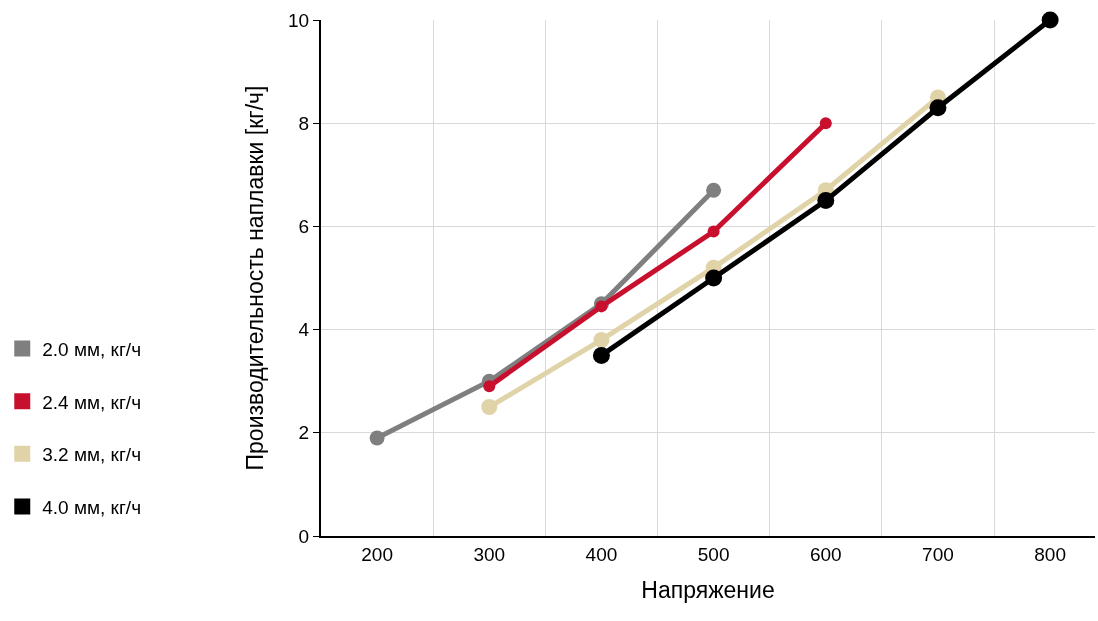 The image size is (1098, 621). What do you see at coordinates (92, 507) in the screenshot?
I see `legend-label: 4.0 мм, кг/ч` at bounding box center [92, 507].